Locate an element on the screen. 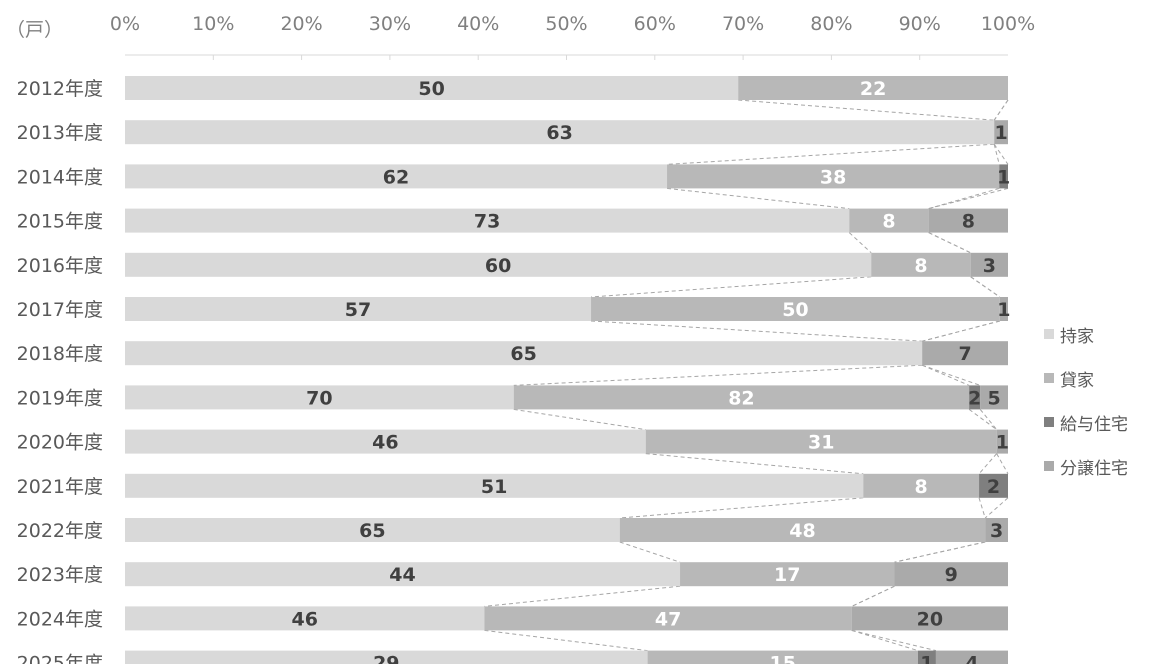 This screenshot has height=664, width=1153. data-label: 8 is located at coordinates (968, 222).